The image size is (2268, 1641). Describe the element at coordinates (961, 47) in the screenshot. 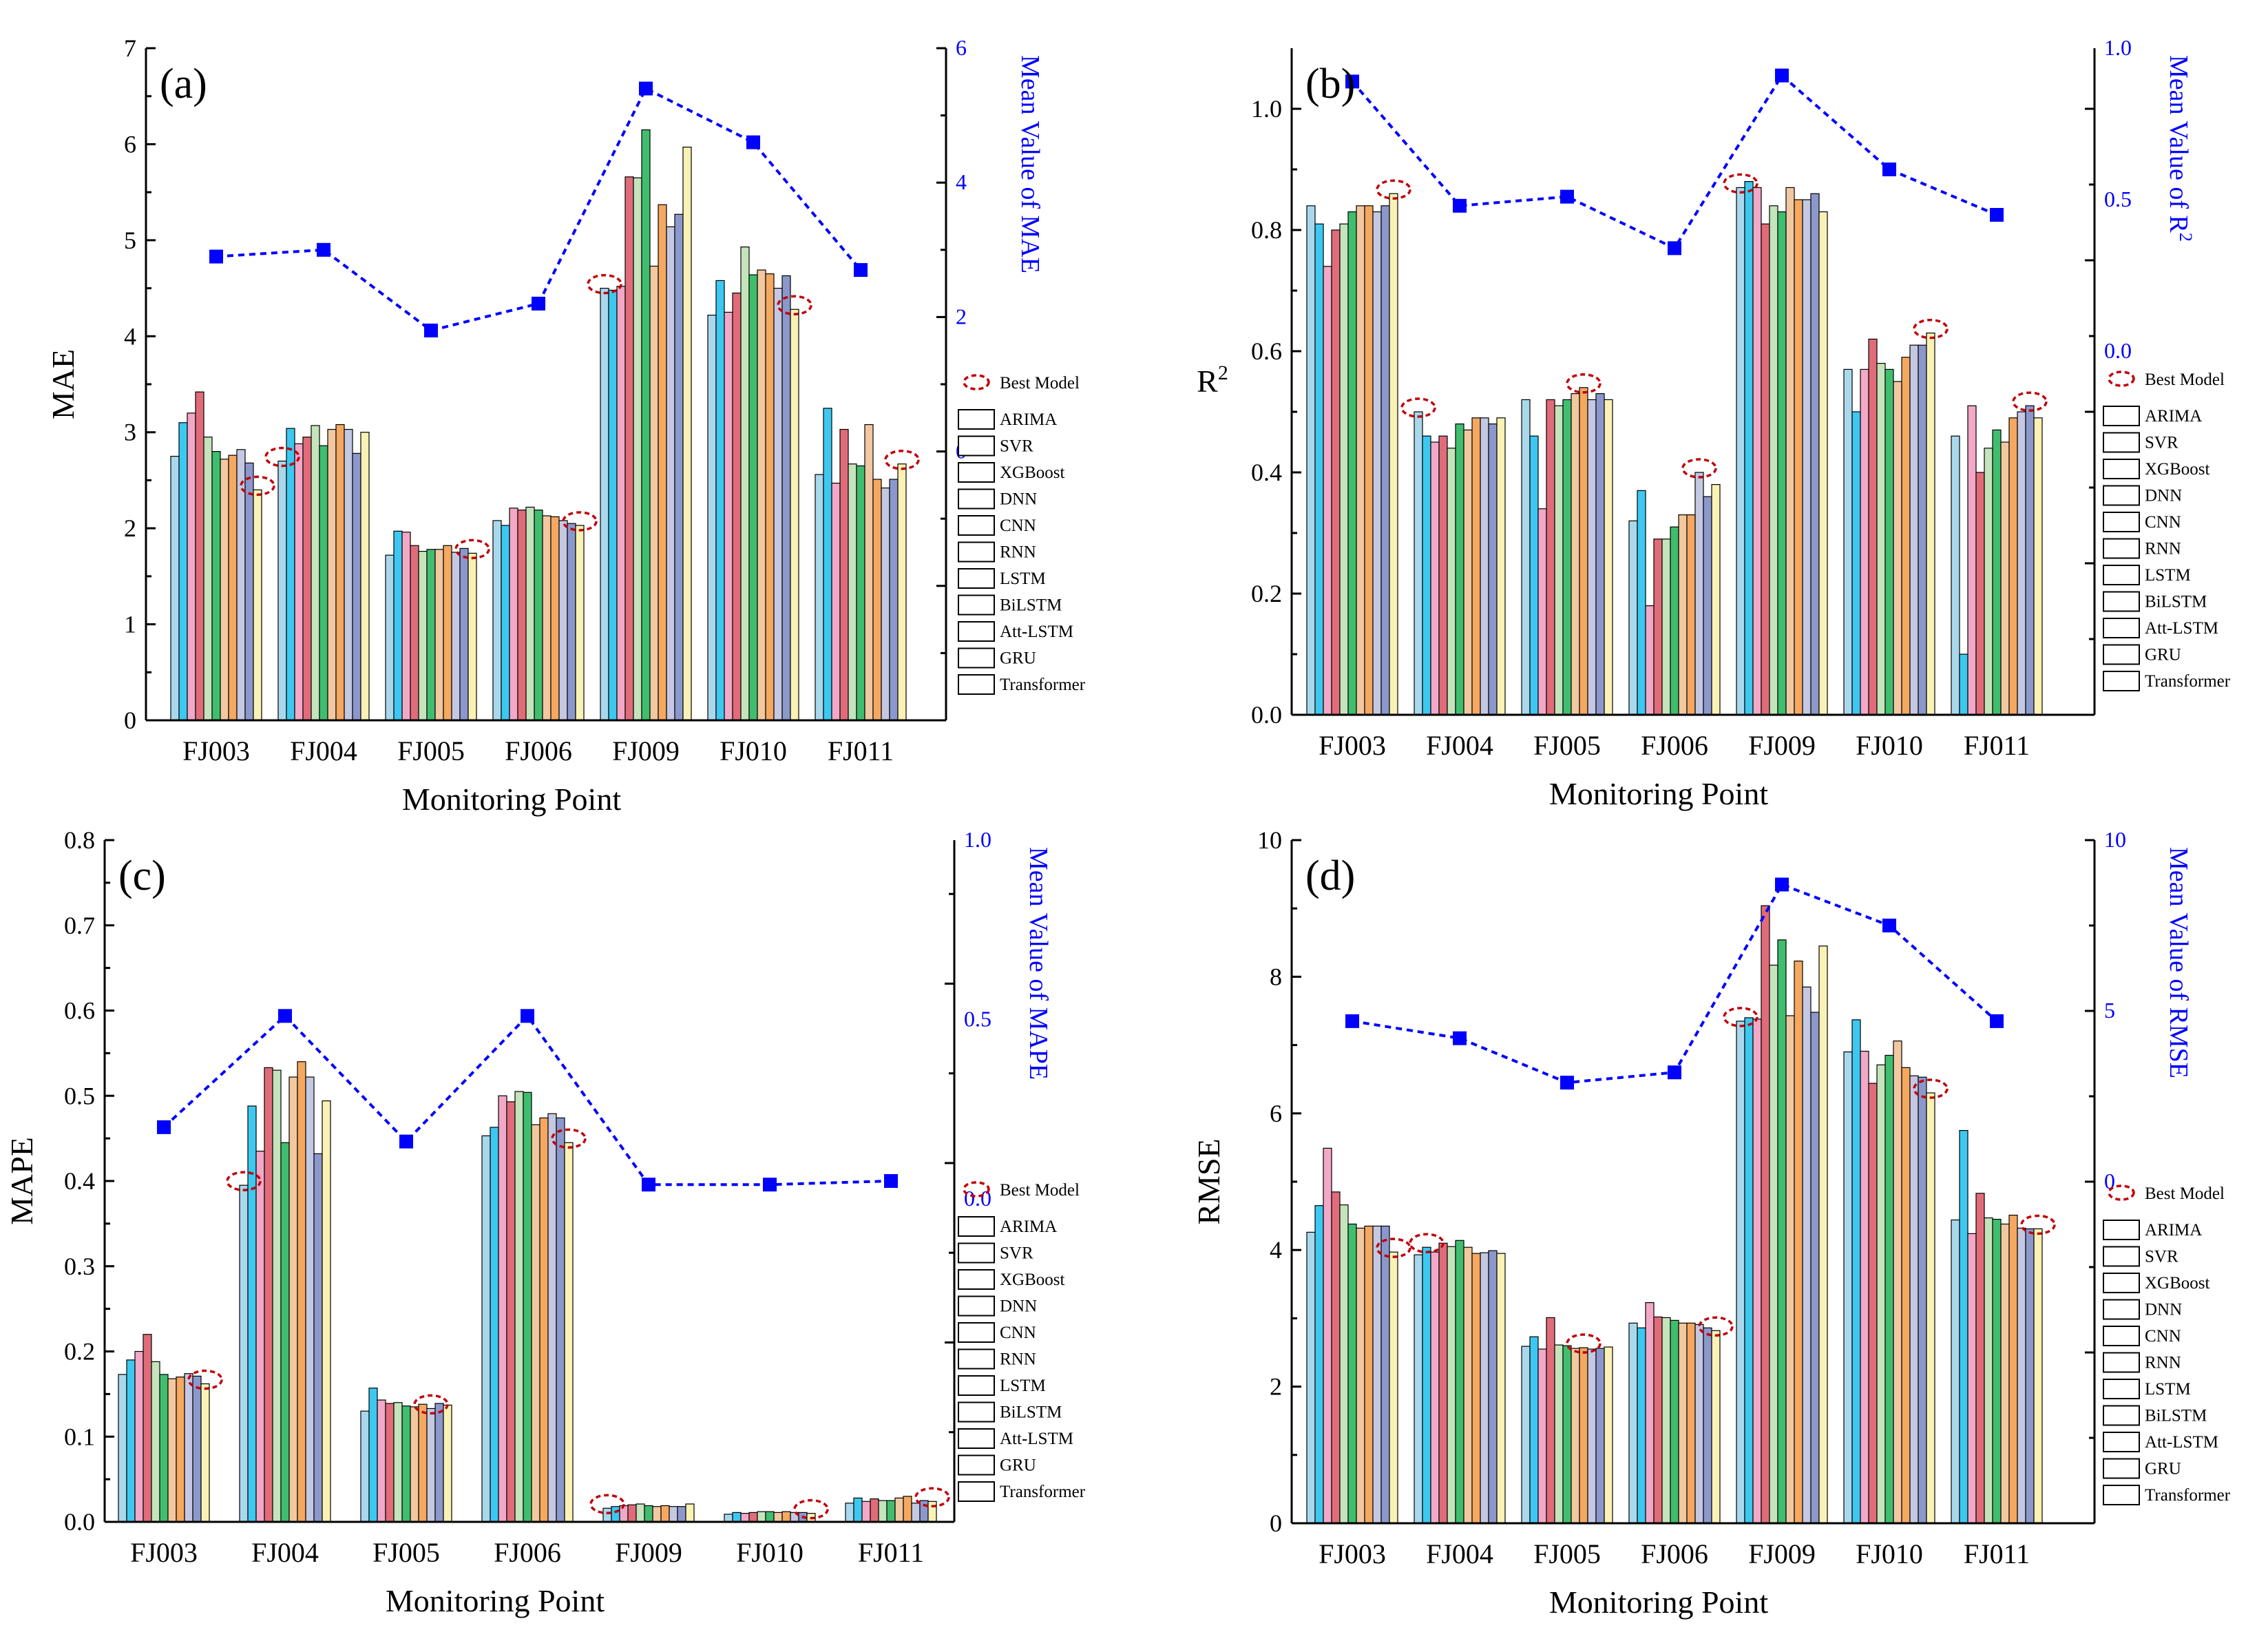

I see `right-tick-label: 6` at that location.